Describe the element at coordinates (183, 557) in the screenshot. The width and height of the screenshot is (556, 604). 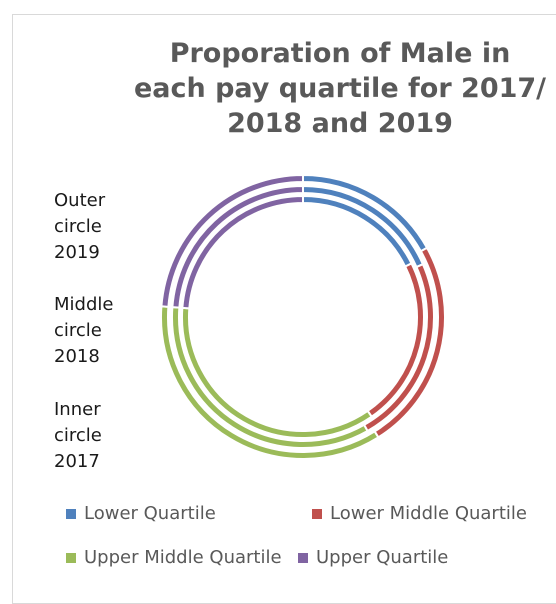
I see `legend-label-upper-middle-quartile: Upper Middle Quartile` at that location.